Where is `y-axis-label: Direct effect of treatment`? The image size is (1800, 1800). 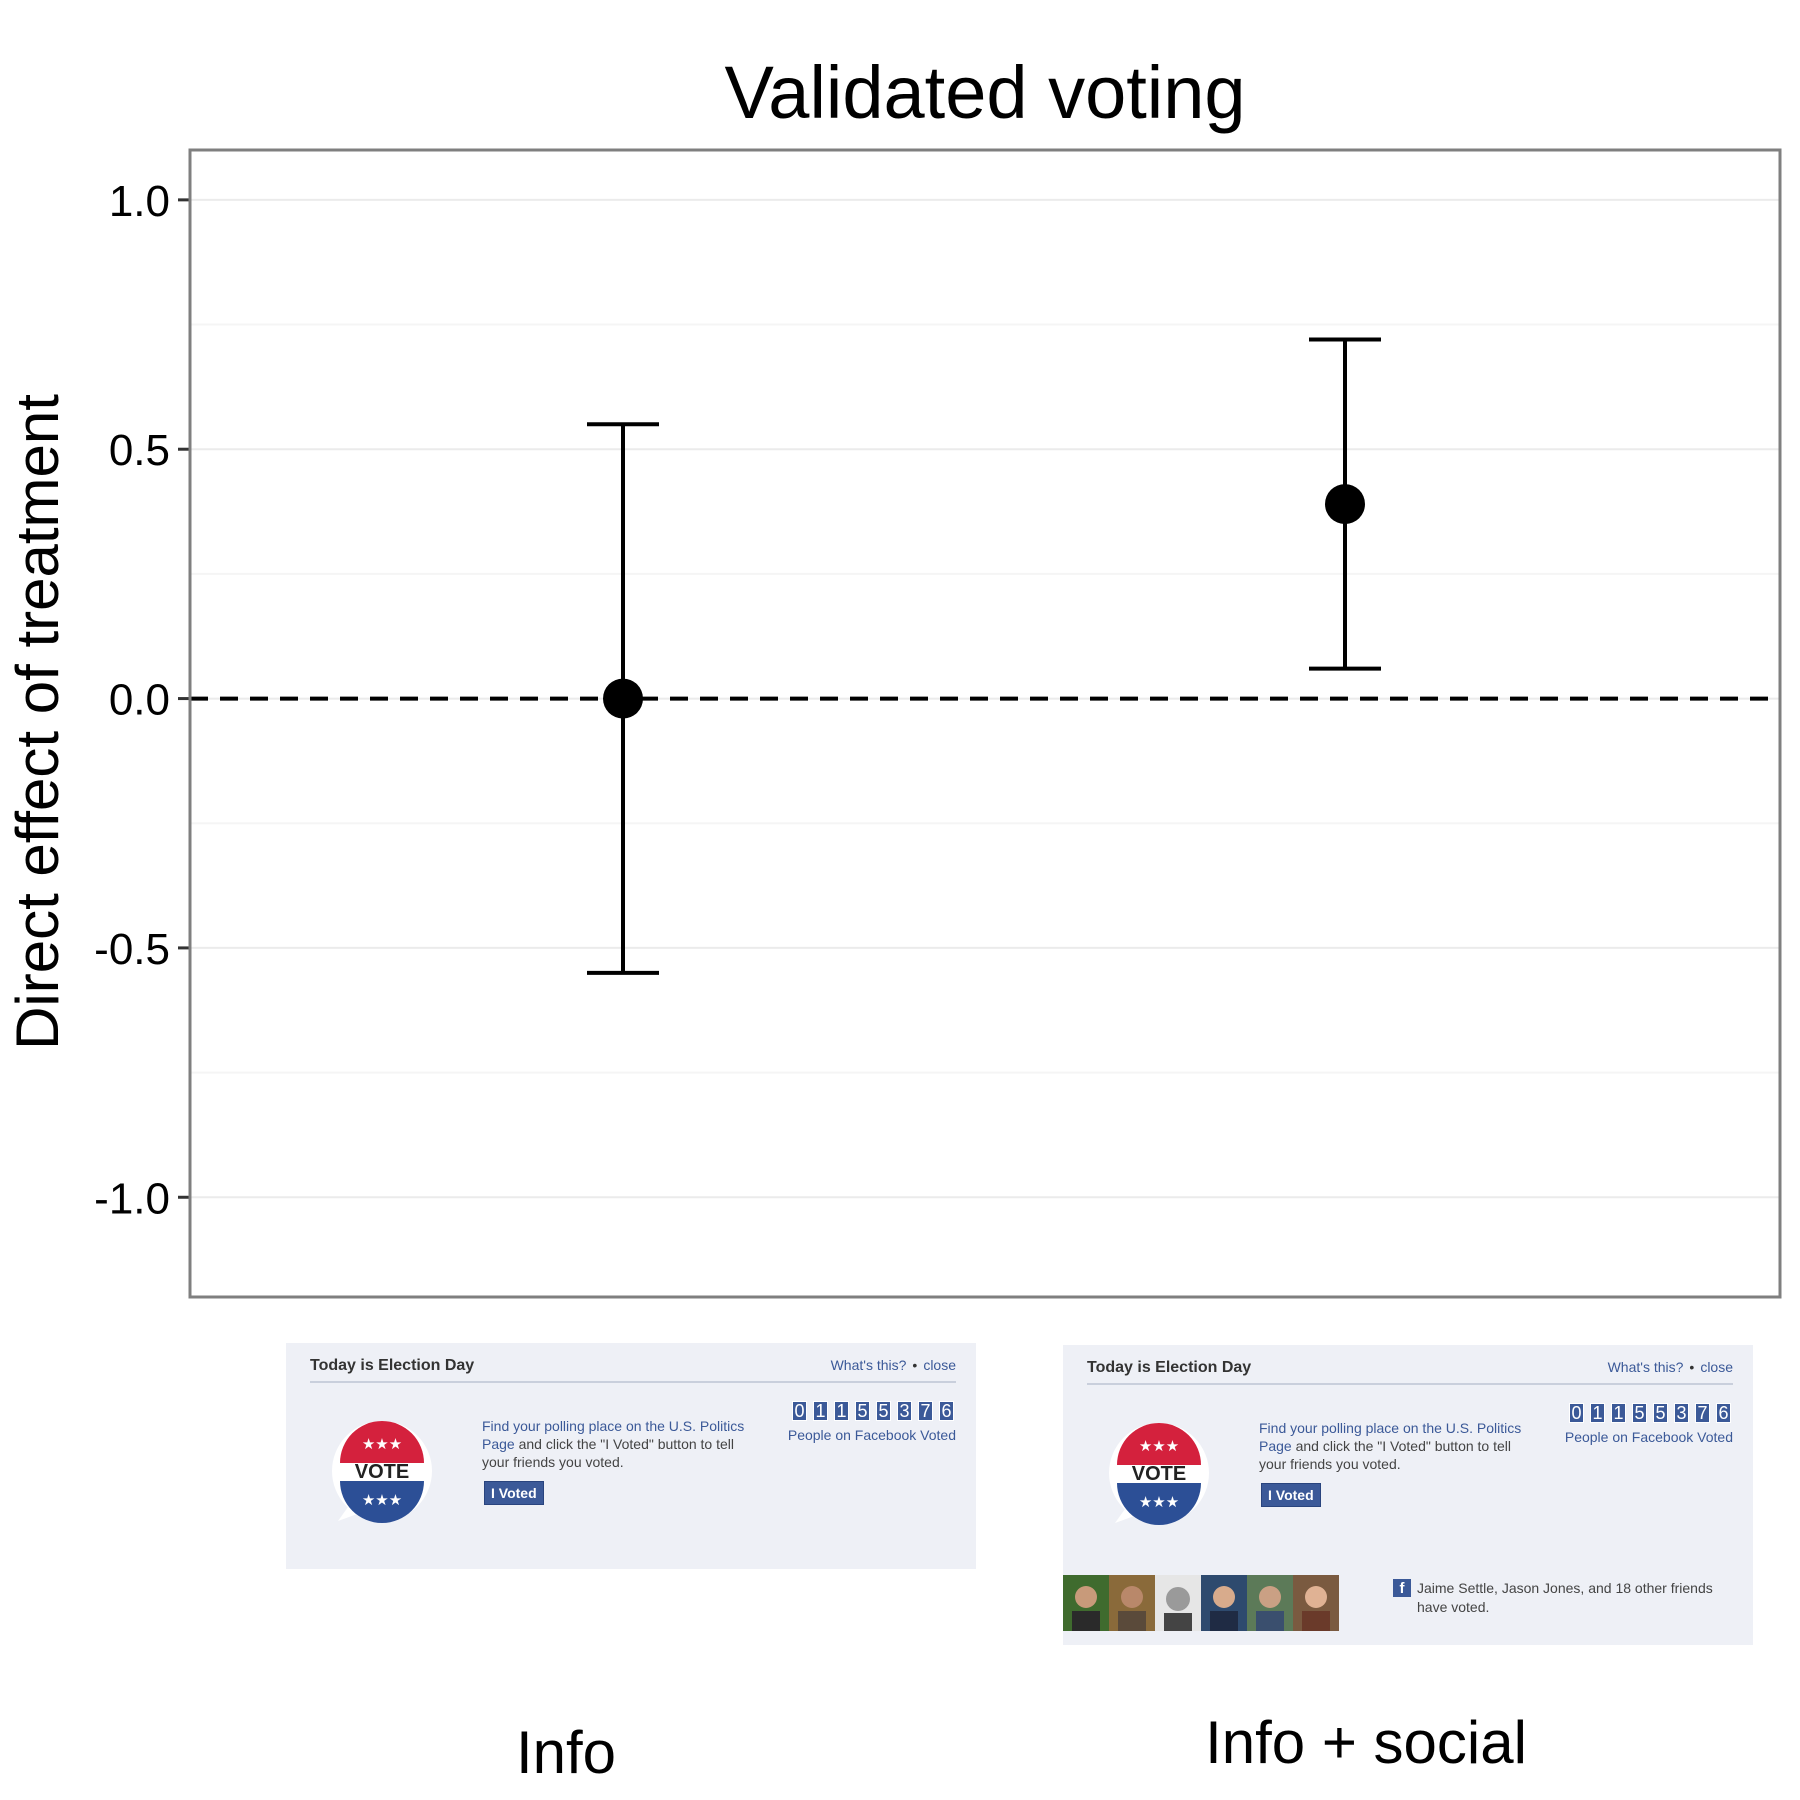
y-axis-label: Direct effect of treatment is located at coordinates (37, 722).